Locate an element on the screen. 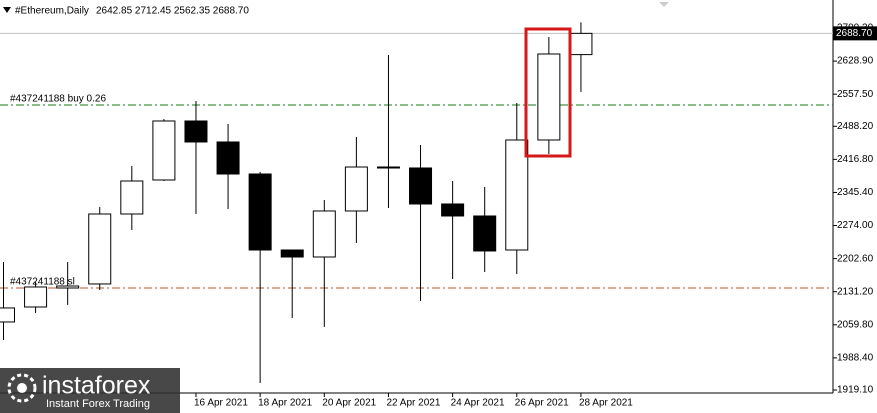 This screenshot has width=877, height=413. x-tick-label: 24 Apr 2021 is located at coordinates (478, 403).